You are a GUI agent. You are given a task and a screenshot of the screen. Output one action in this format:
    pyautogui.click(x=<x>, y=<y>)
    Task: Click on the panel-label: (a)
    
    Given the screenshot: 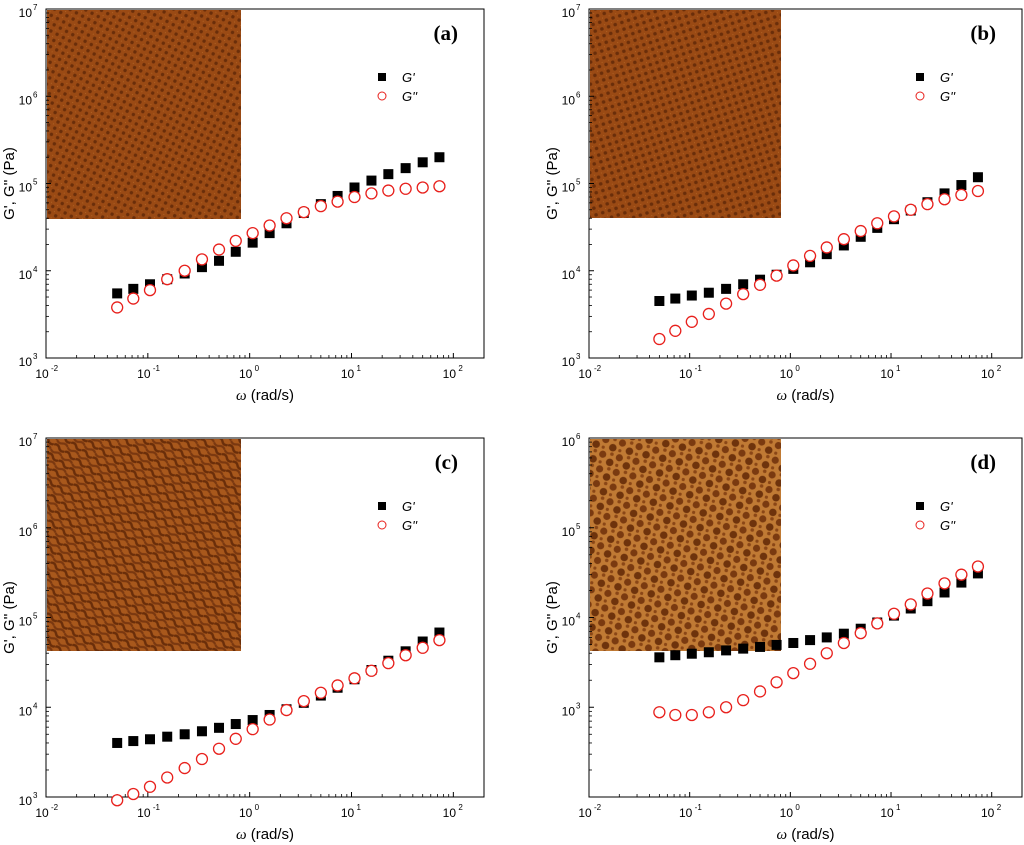 What is the action you would take?
    pyautogui.click(x=446, y=33)
    